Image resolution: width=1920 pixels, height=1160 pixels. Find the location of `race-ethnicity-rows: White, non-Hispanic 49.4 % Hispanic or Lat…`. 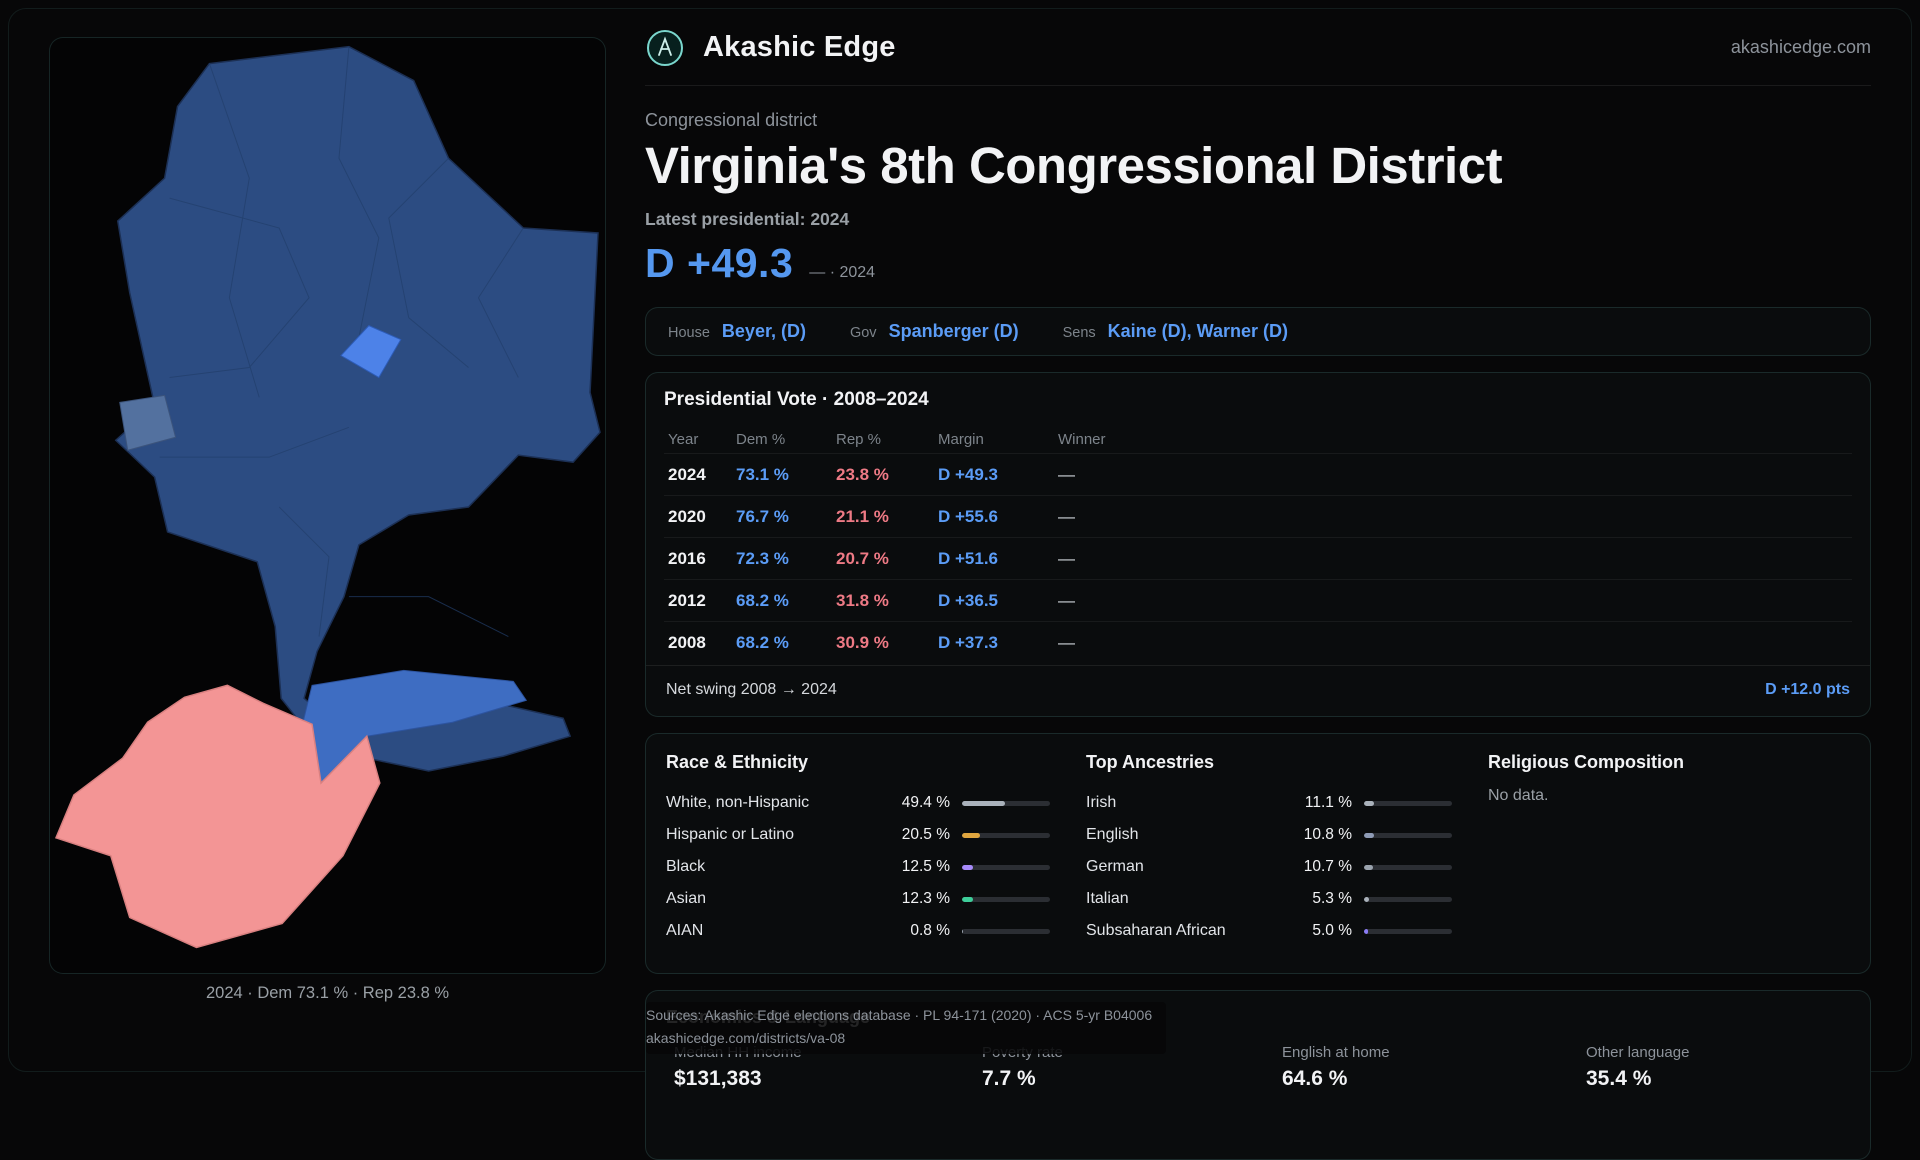

race-ethnicity-rows: White, non-Hispanic 49.4 % Hispanic or Lat… is located at coordinates (858, 867).